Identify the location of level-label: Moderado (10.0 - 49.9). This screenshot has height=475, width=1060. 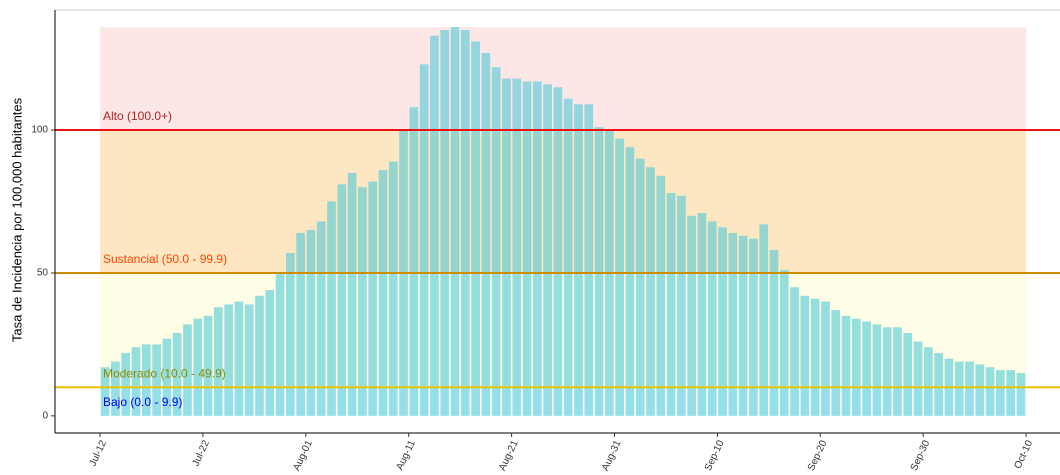
(164, 373).